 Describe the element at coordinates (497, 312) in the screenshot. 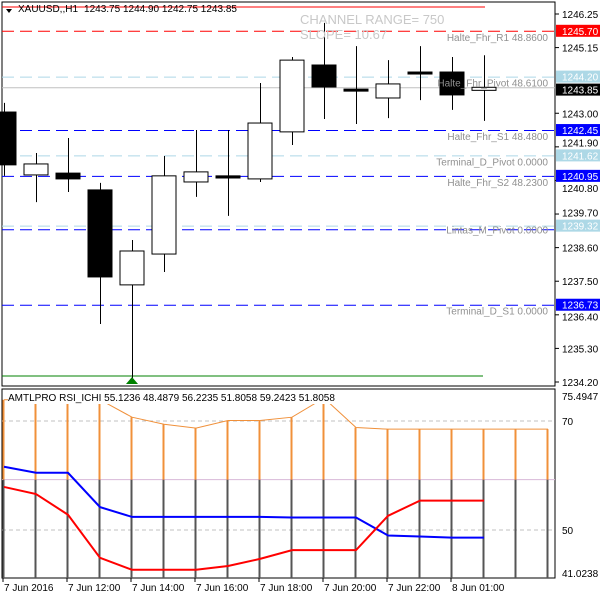

I see `level-label: Terminal_D_S1 0.0000` at that location.